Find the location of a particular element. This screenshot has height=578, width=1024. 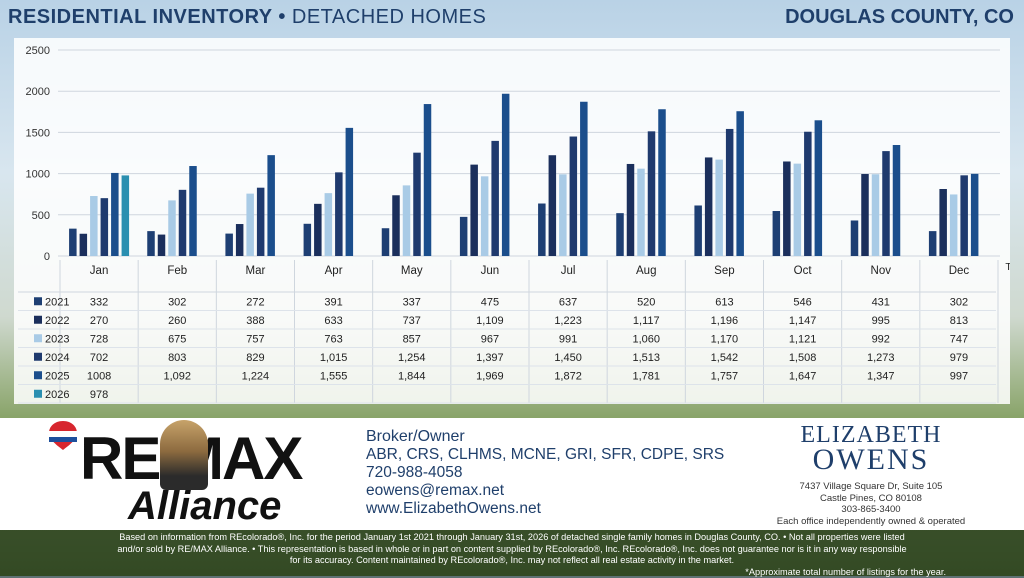

alliance-logo: Alliance is located at coordinates (204, 506).